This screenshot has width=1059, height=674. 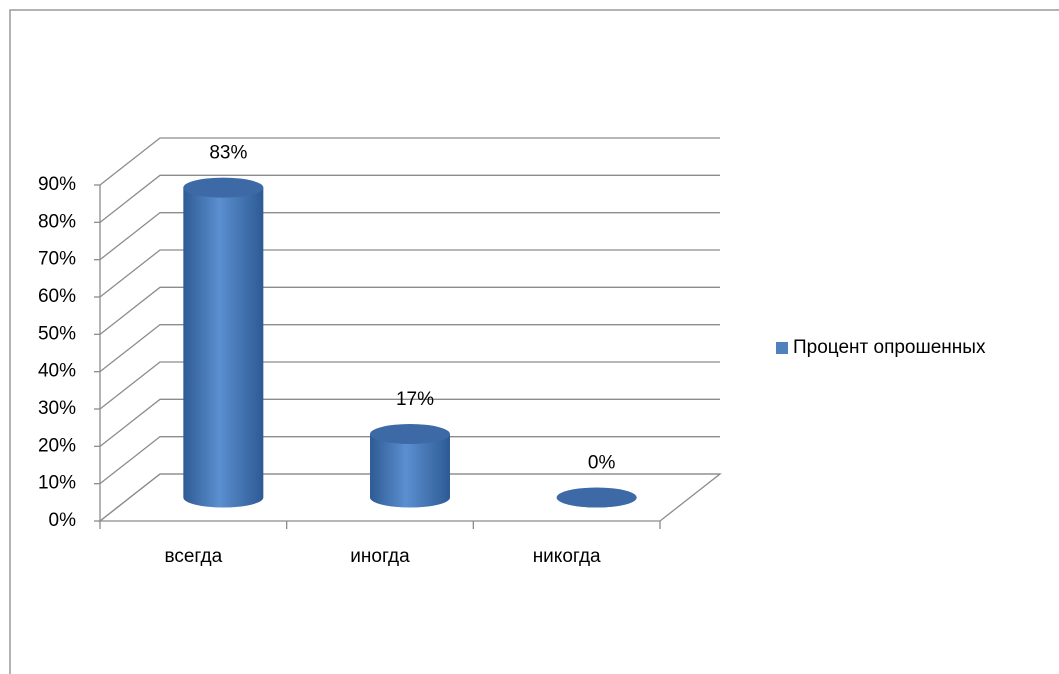 What do you see at coordinates (57, 445) in the screenshot?
I see `y-tick-label: 20%` at bounding box center [57, 445].